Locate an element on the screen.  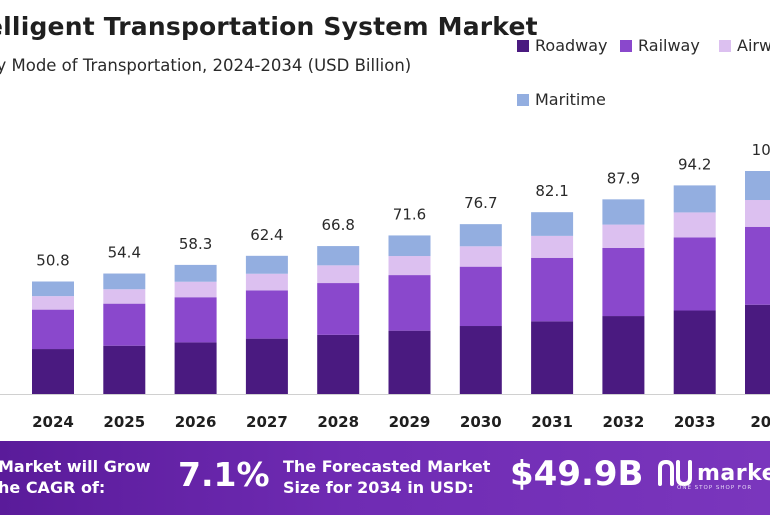
bar-segment-maritime-2031 is located at coordinates (552, 224).